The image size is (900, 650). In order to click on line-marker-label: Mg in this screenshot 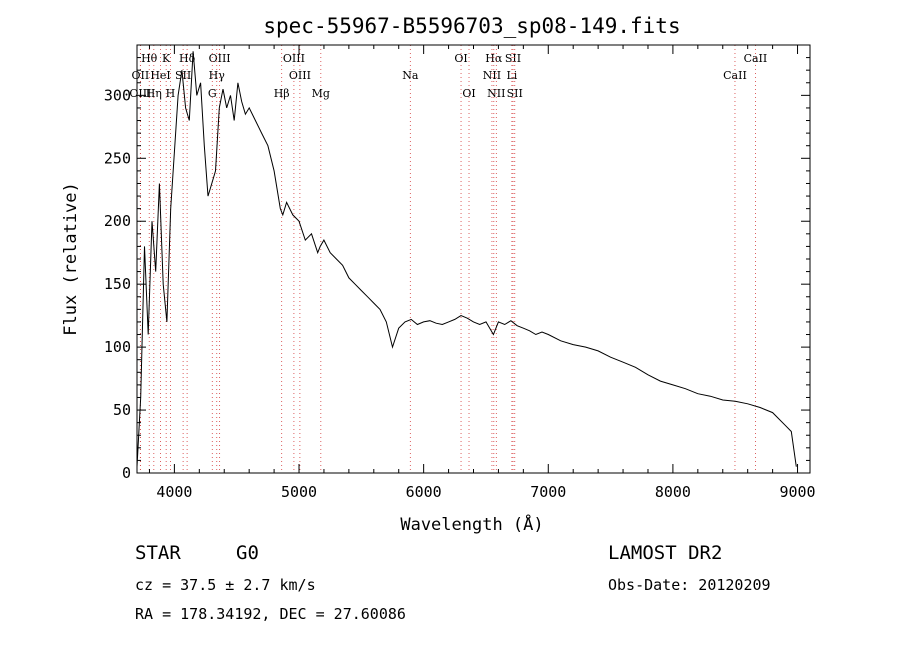, I will do `click(321, 93)`.